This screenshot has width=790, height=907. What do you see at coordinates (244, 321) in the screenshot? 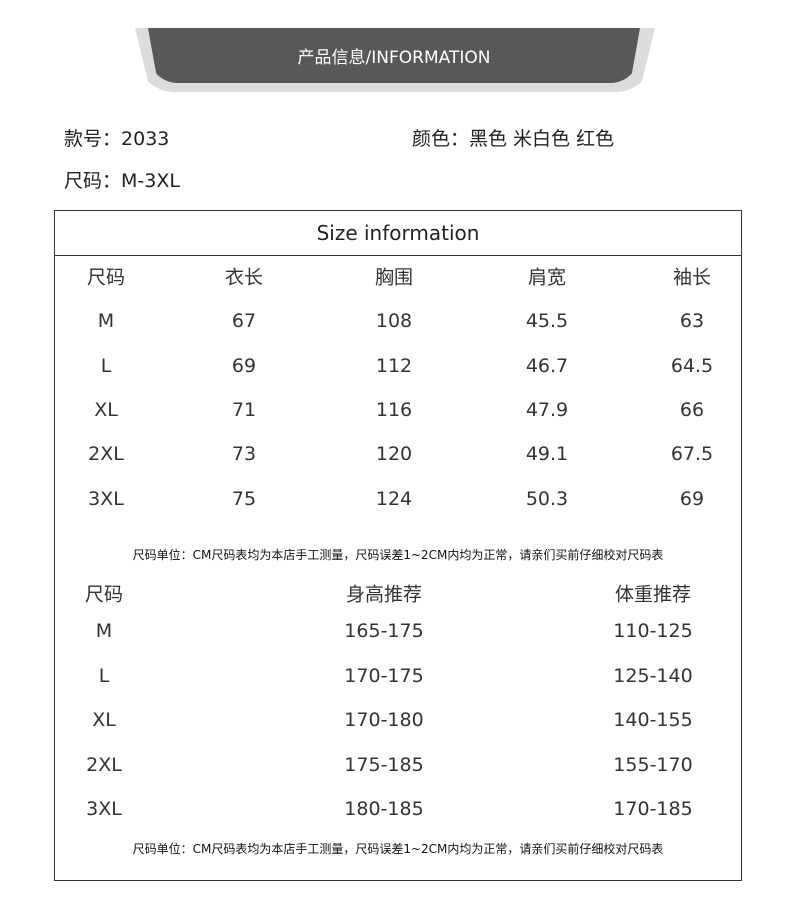
I see `table-cell: 67` at bounding box center [244, 321].